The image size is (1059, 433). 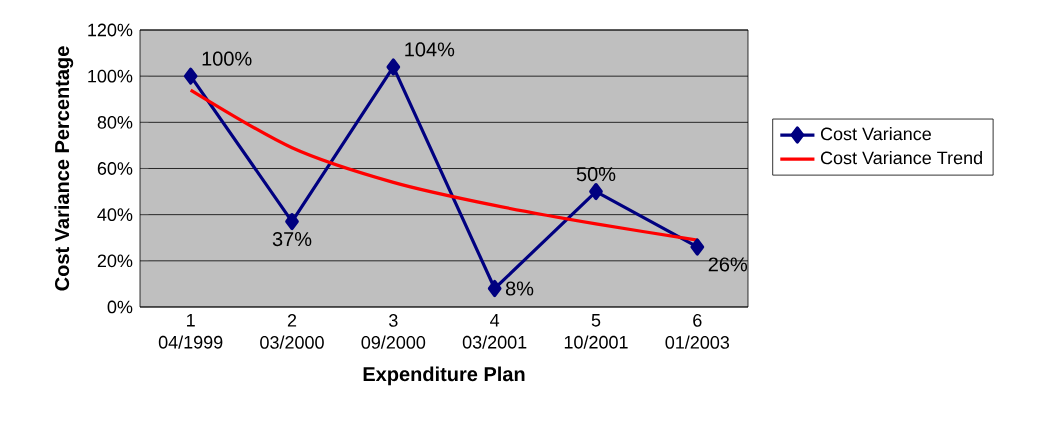 I want to click on y-tick-label: 80%, so click(x=115, y=122).